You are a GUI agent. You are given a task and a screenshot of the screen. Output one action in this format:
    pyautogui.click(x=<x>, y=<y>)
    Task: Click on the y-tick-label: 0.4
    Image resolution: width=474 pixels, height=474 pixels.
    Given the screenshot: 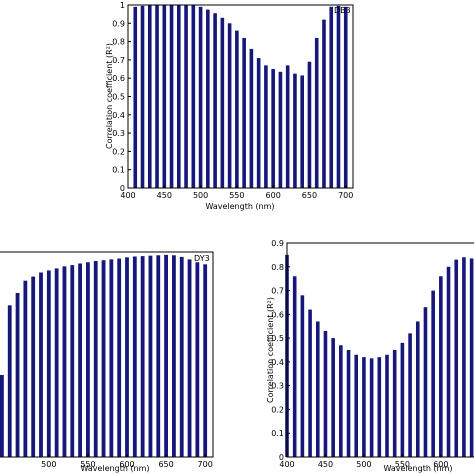 What is the action you would take?
    pyautogui.click(x=277, y=362)
    